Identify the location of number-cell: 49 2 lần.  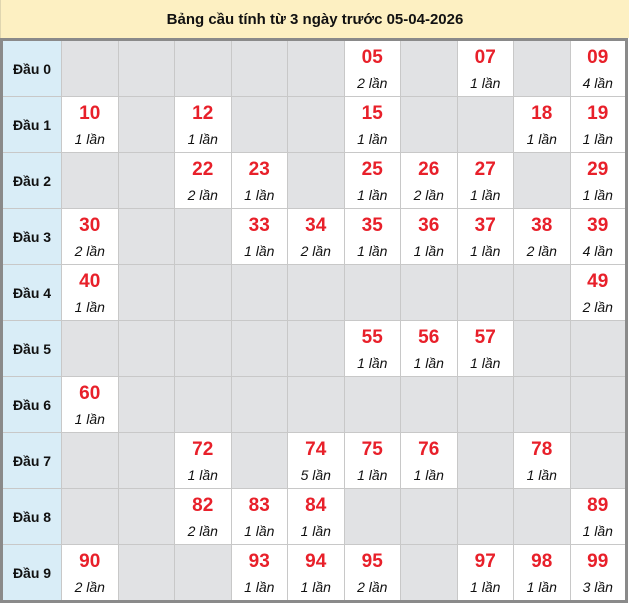
(598, 292).